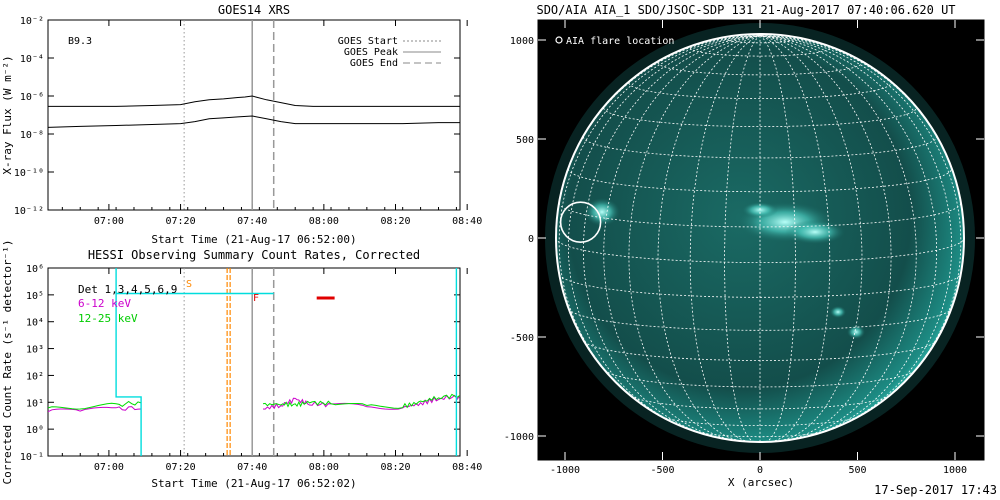 This screenshot has width=1000, height=500. Describe the element at coordinates (29, 173) in the screenshot. I see `y-tick-label: 10⁻¹⁰` at that location.